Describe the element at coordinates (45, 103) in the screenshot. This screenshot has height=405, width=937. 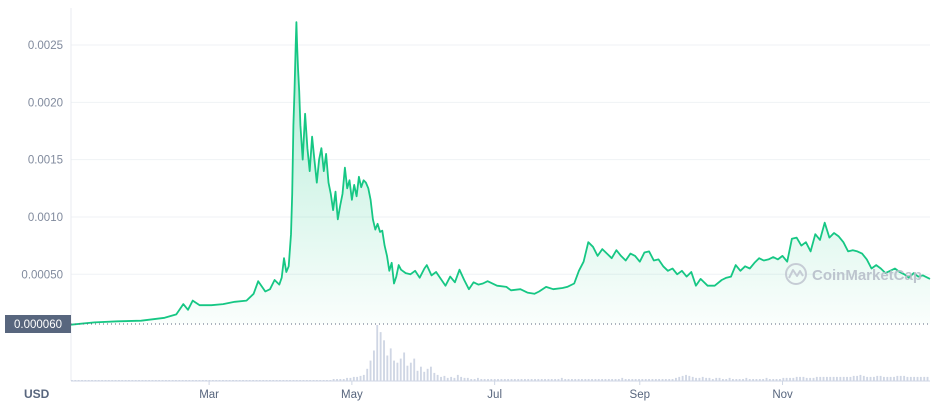
I see `y-tick-label: 0.0020` at that location.